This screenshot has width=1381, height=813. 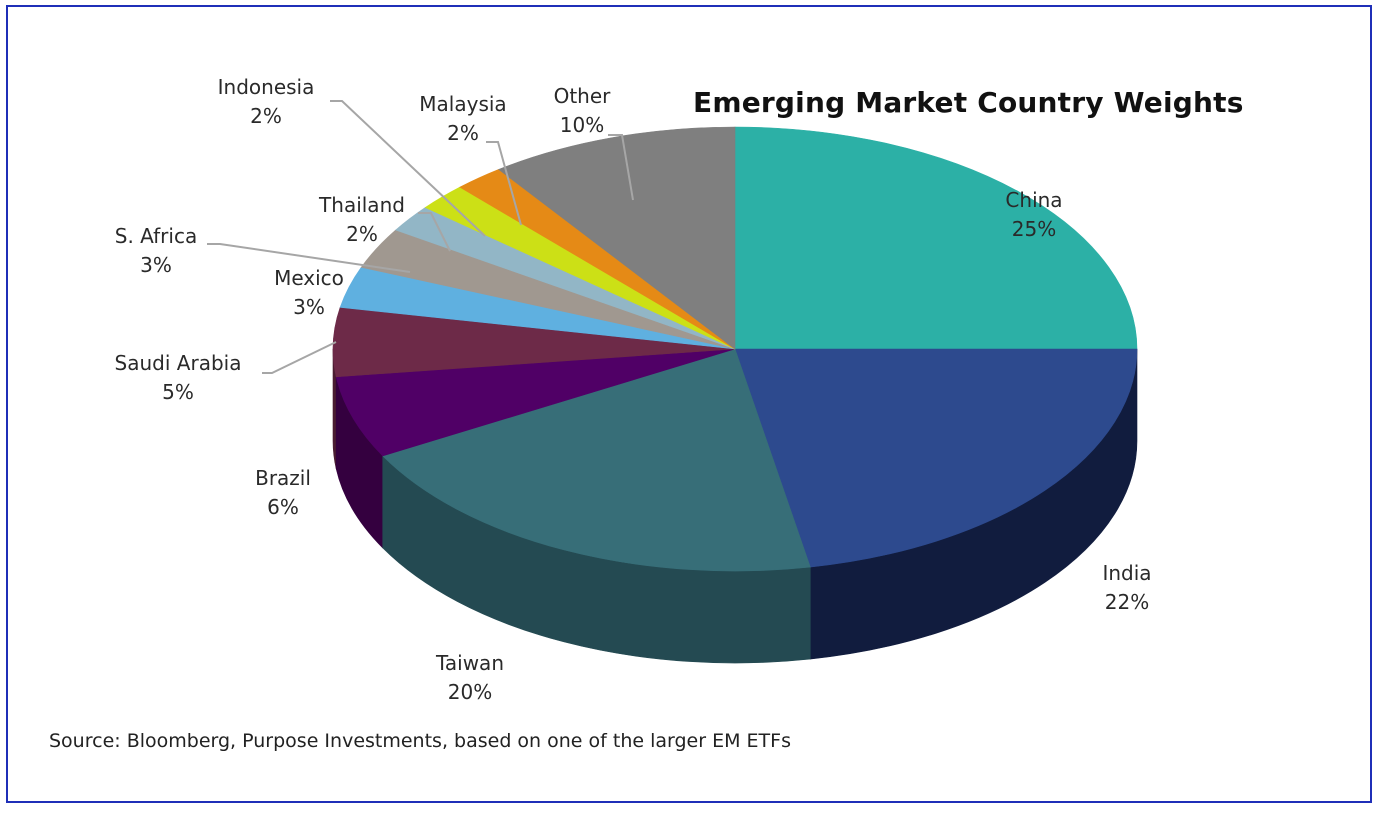 I want to click on label-name-saudi-arabia: Saudi Arabia, so click(x=178, y=363).